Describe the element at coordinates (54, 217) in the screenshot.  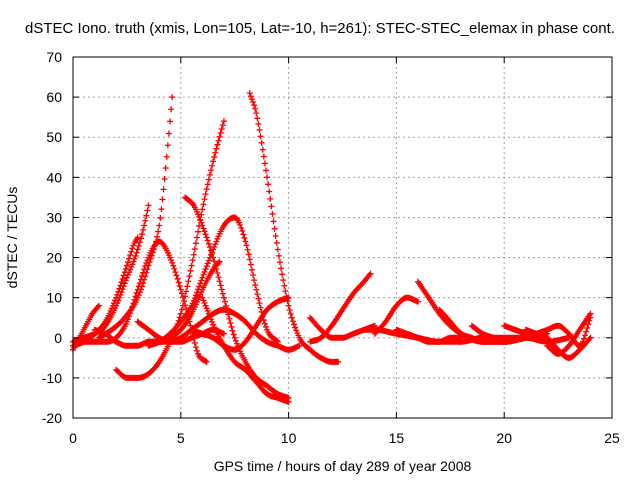
I see `y-tick-label: 30` at that location.